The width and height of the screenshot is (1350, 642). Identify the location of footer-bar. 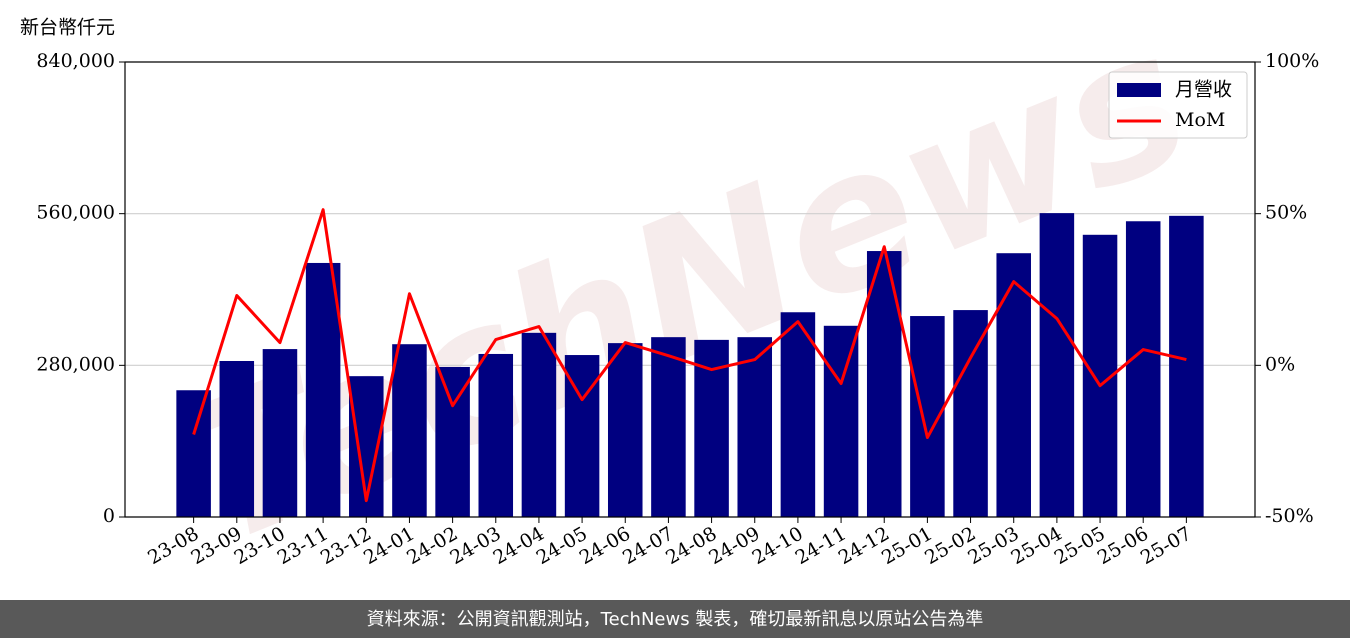
(675, 619).